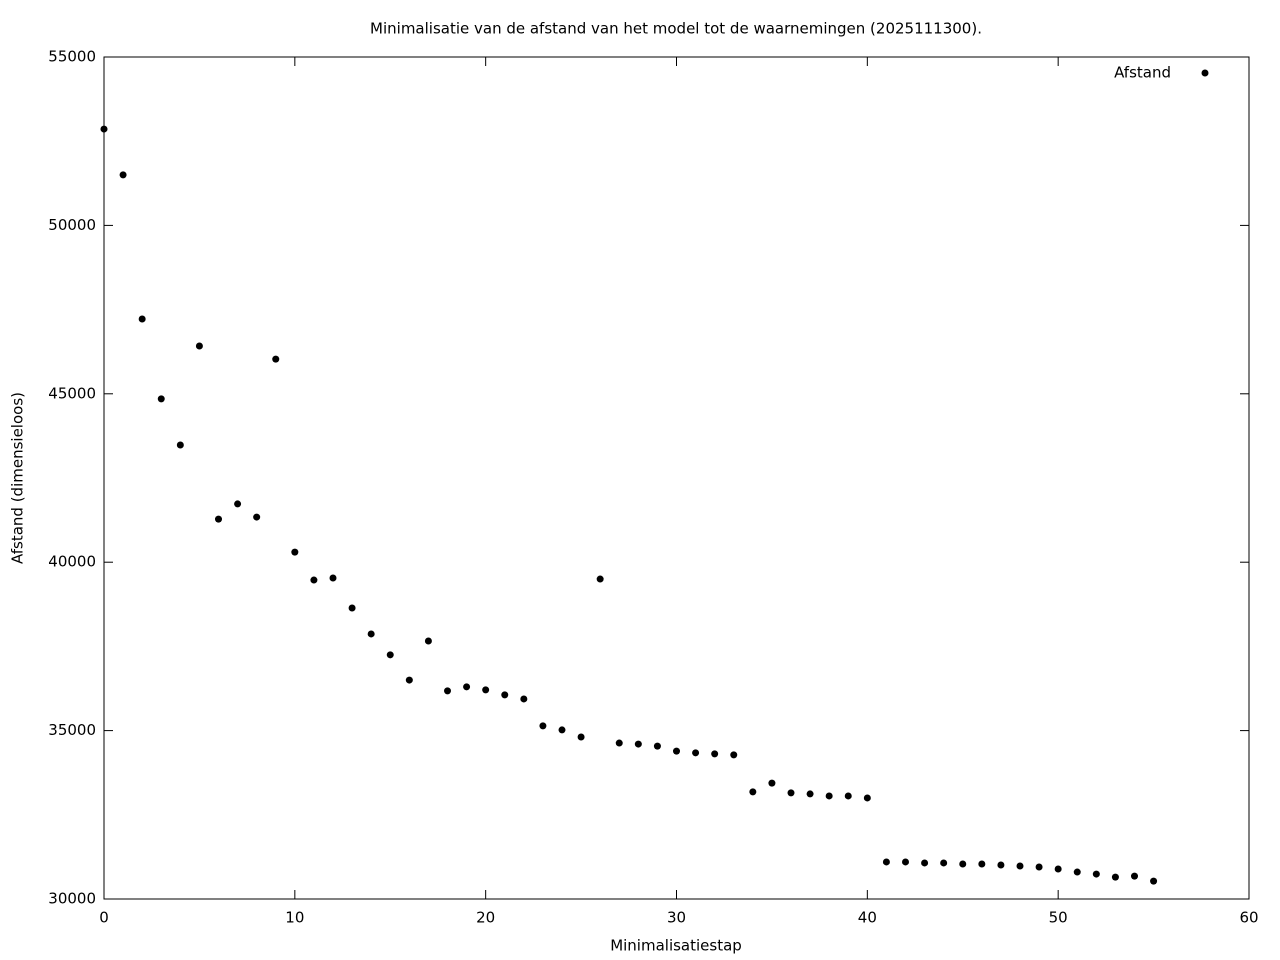 Image resolution: width=1280 pixels, height=960 pixels. Describe the element at coordinates (72, 730) in the screenshot. I see `y-tick-label: 35000` at that location.